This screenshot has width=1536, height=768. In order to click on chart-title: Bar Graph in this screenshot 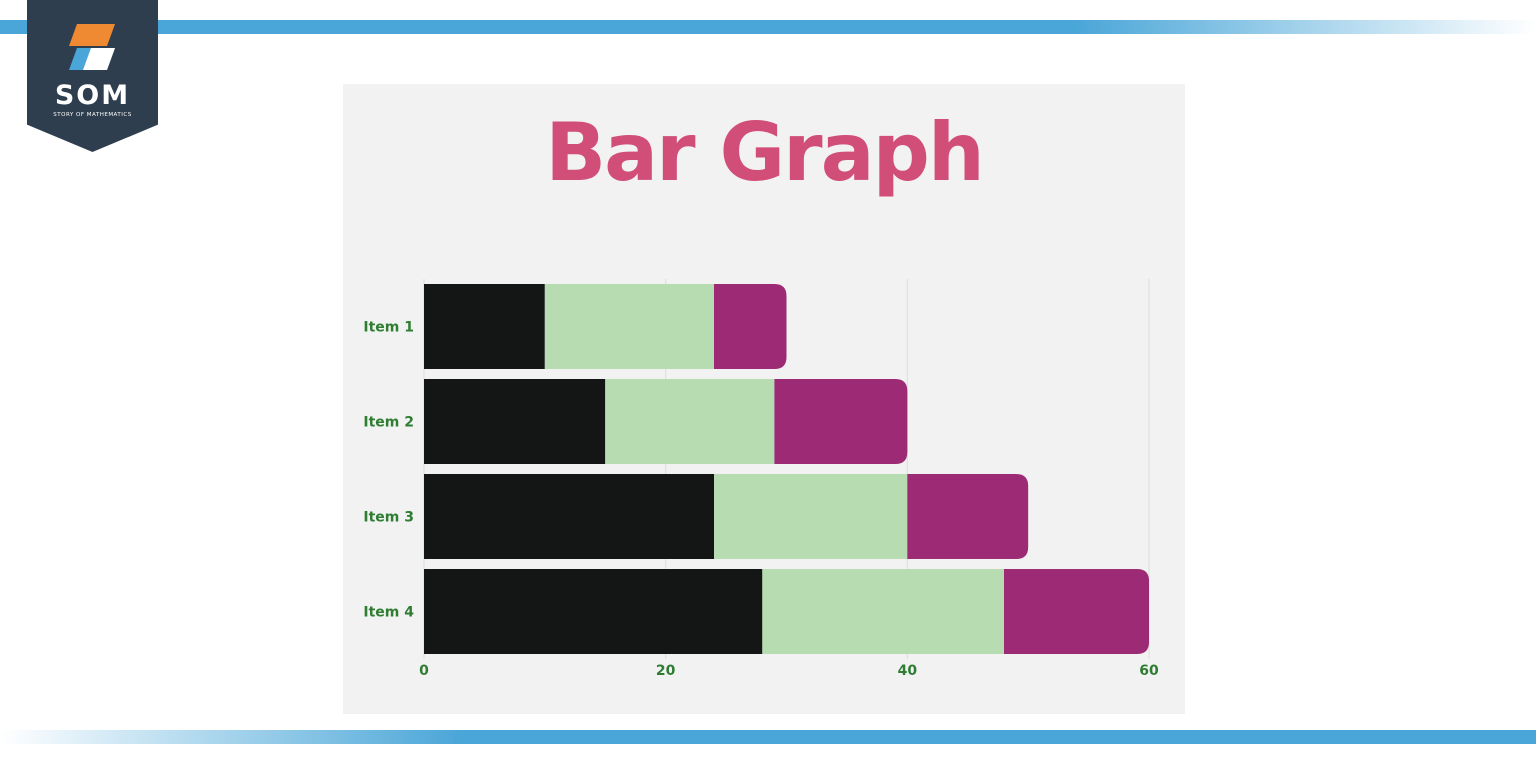, I will do `click(765, 152)`.